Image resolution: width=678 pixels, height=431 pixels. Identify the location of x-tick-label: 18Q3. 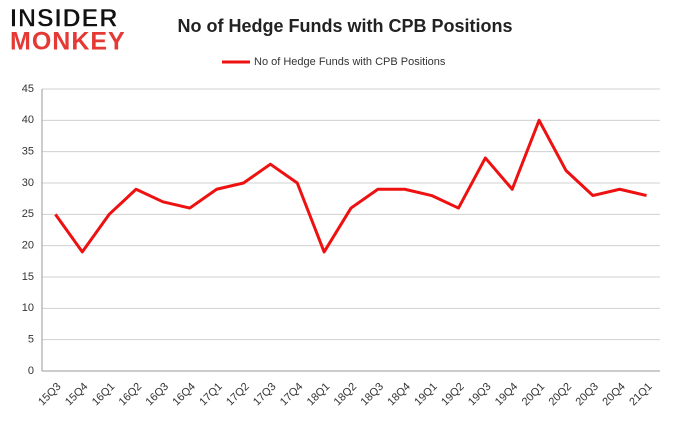
(373, 395).